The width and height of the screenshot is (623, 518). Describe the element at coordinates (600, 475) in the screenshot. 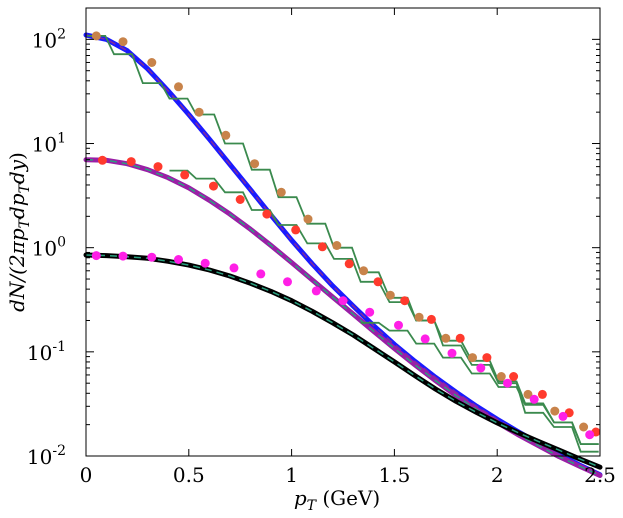

I see `x-tick-label: 2.5` at that location.